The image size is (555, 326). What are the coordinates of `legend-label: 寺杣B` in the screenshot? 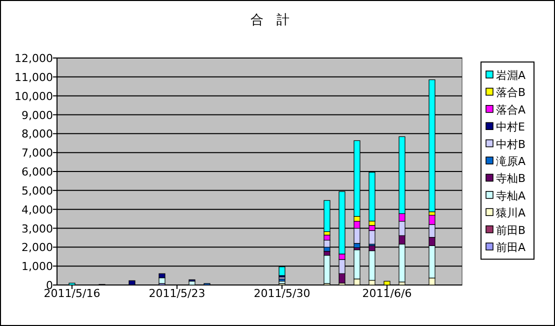 It's located at (511, 179).